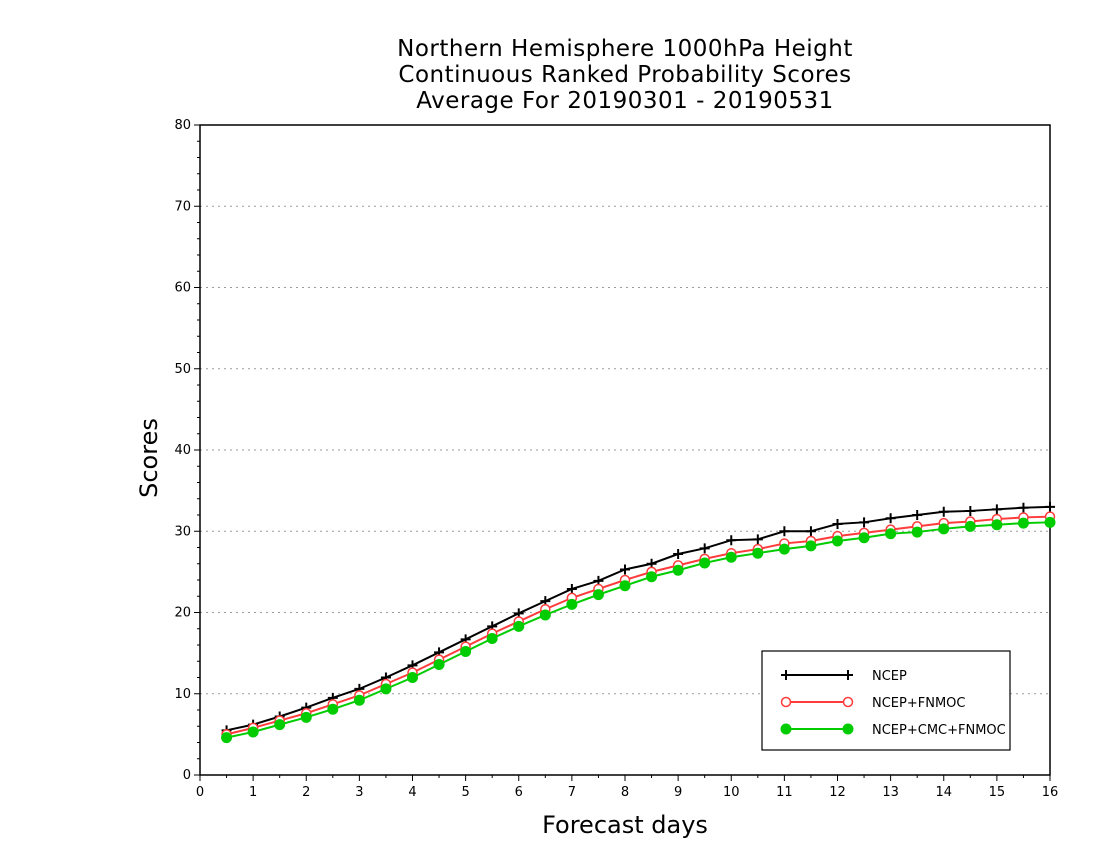  What do you see at coordinates (182, 450) in the screenshot?
I see `y-tick-label: 40` at bounding box center [182, 450].